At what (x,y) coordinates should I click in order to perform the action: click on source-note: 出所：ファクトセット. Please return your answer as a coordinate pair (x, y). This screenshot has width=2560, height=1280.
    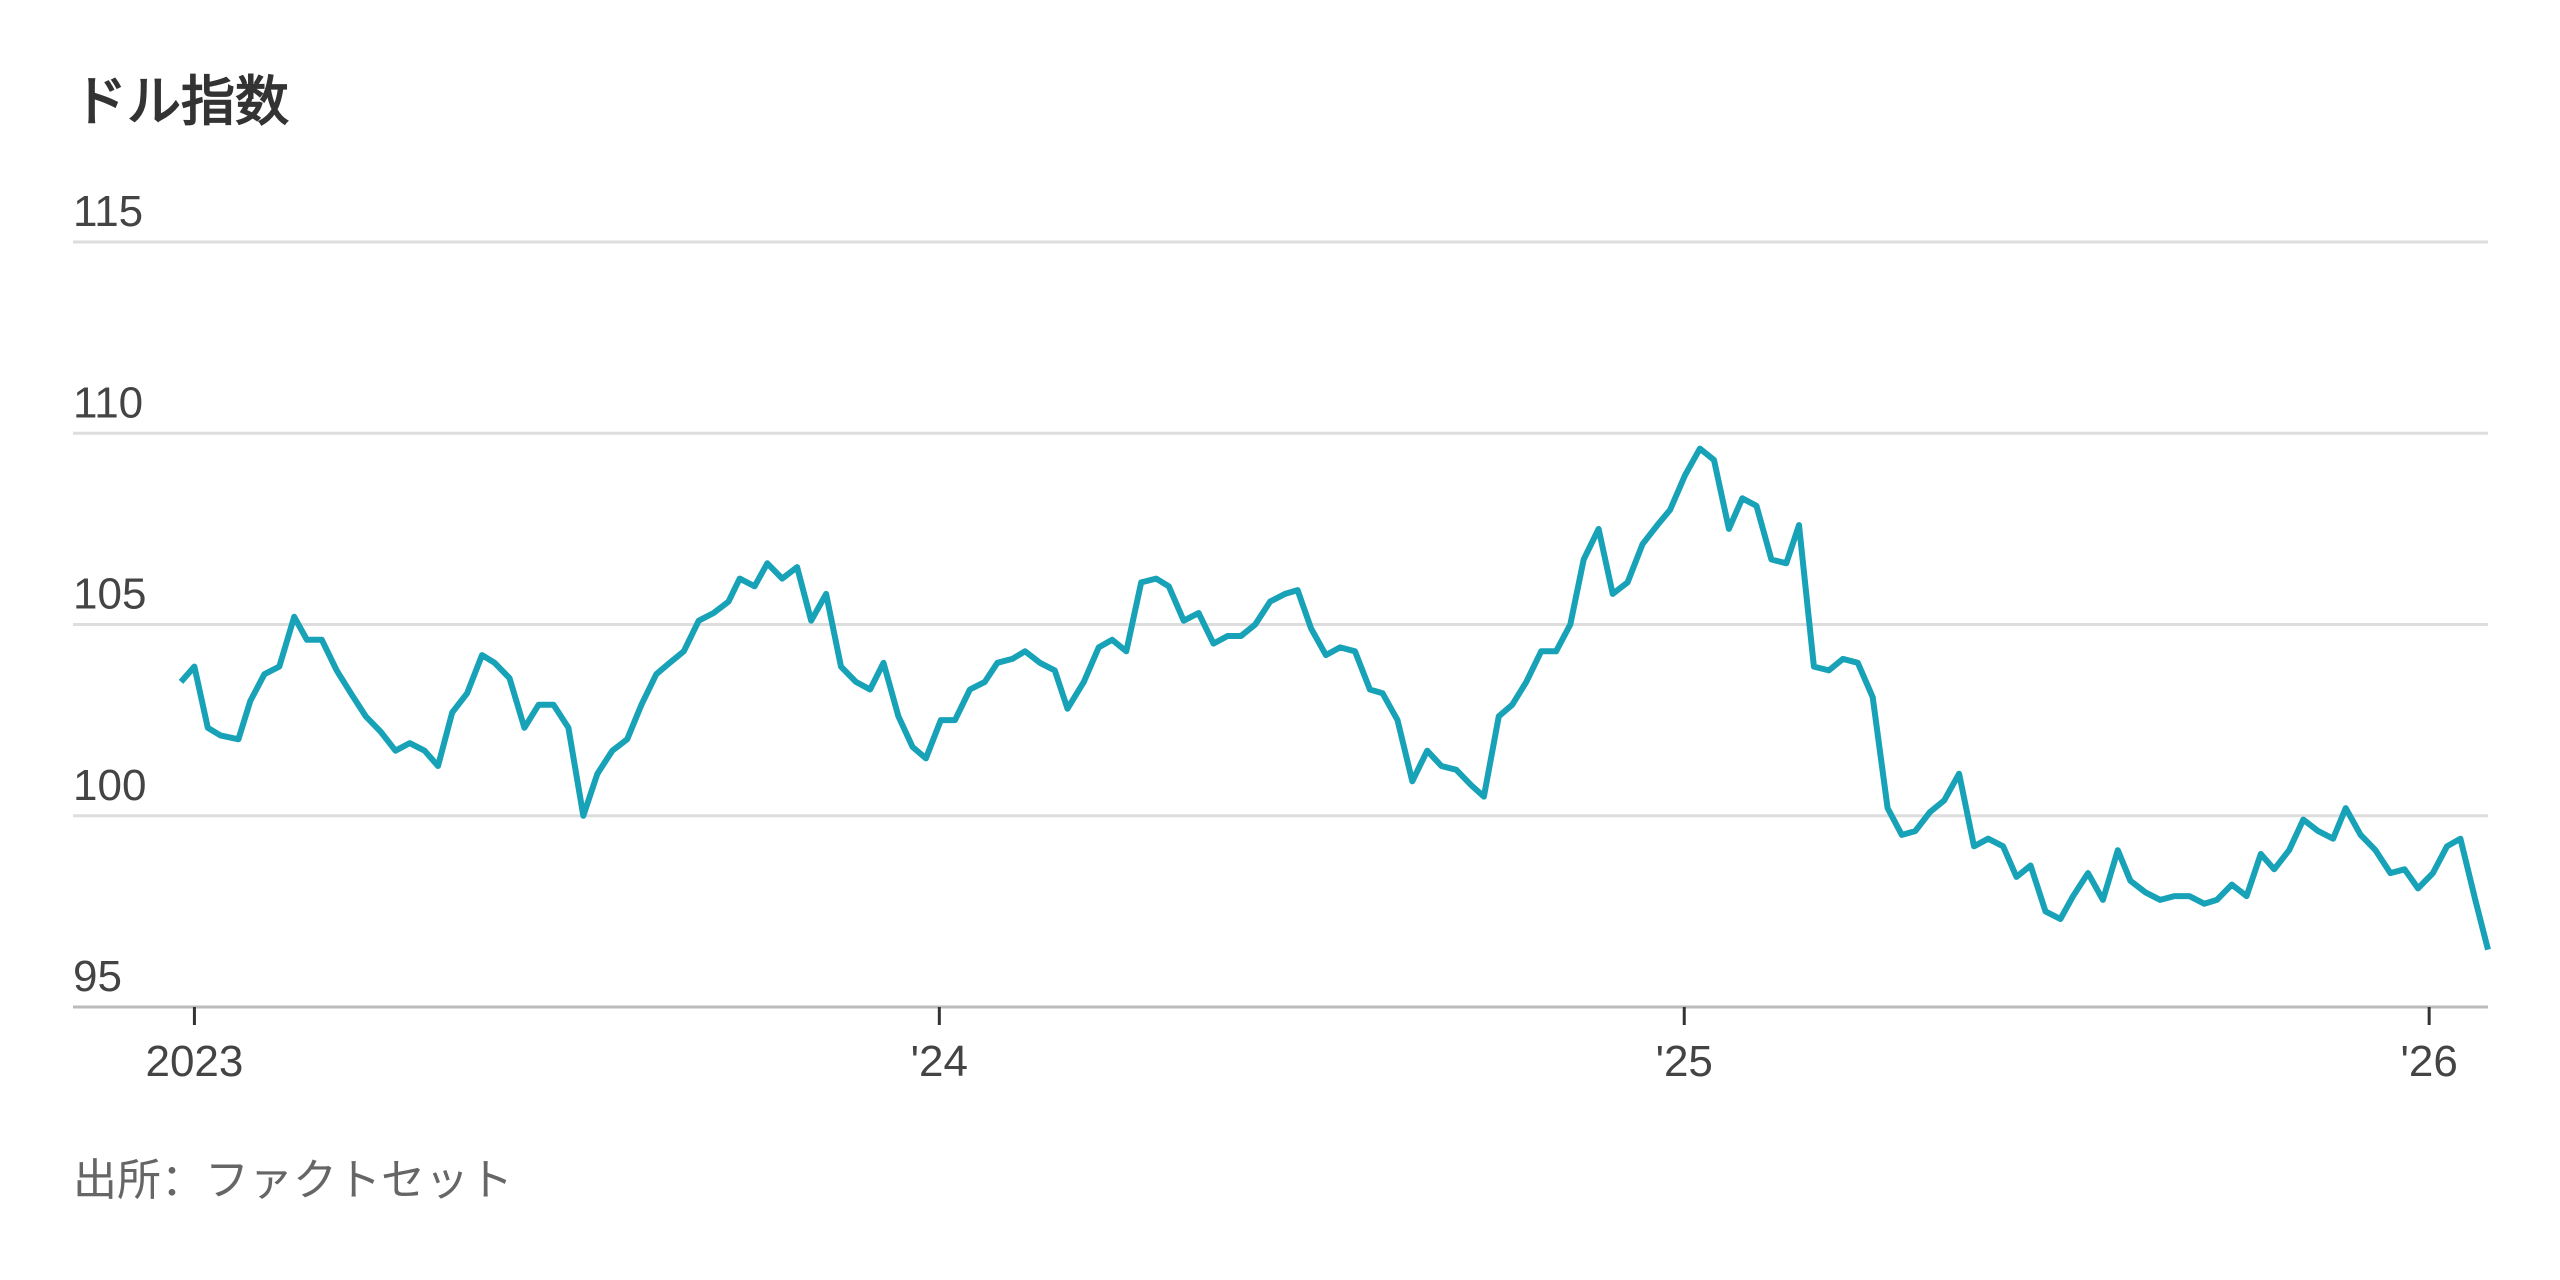
    Looking at the image, I should click on (293, 1180).